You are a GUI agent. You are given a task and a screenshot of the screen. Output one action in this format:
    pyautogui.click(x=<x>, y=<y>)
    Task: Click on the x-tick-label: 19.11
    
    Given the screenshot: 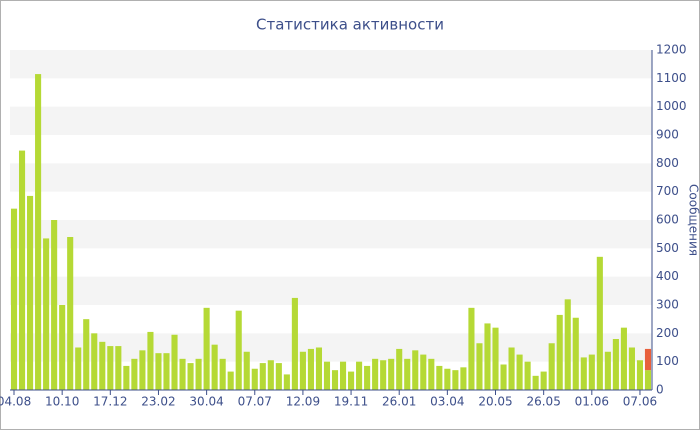 What is the action you would take?
    pyautogui.click(x=351, y=402)
    